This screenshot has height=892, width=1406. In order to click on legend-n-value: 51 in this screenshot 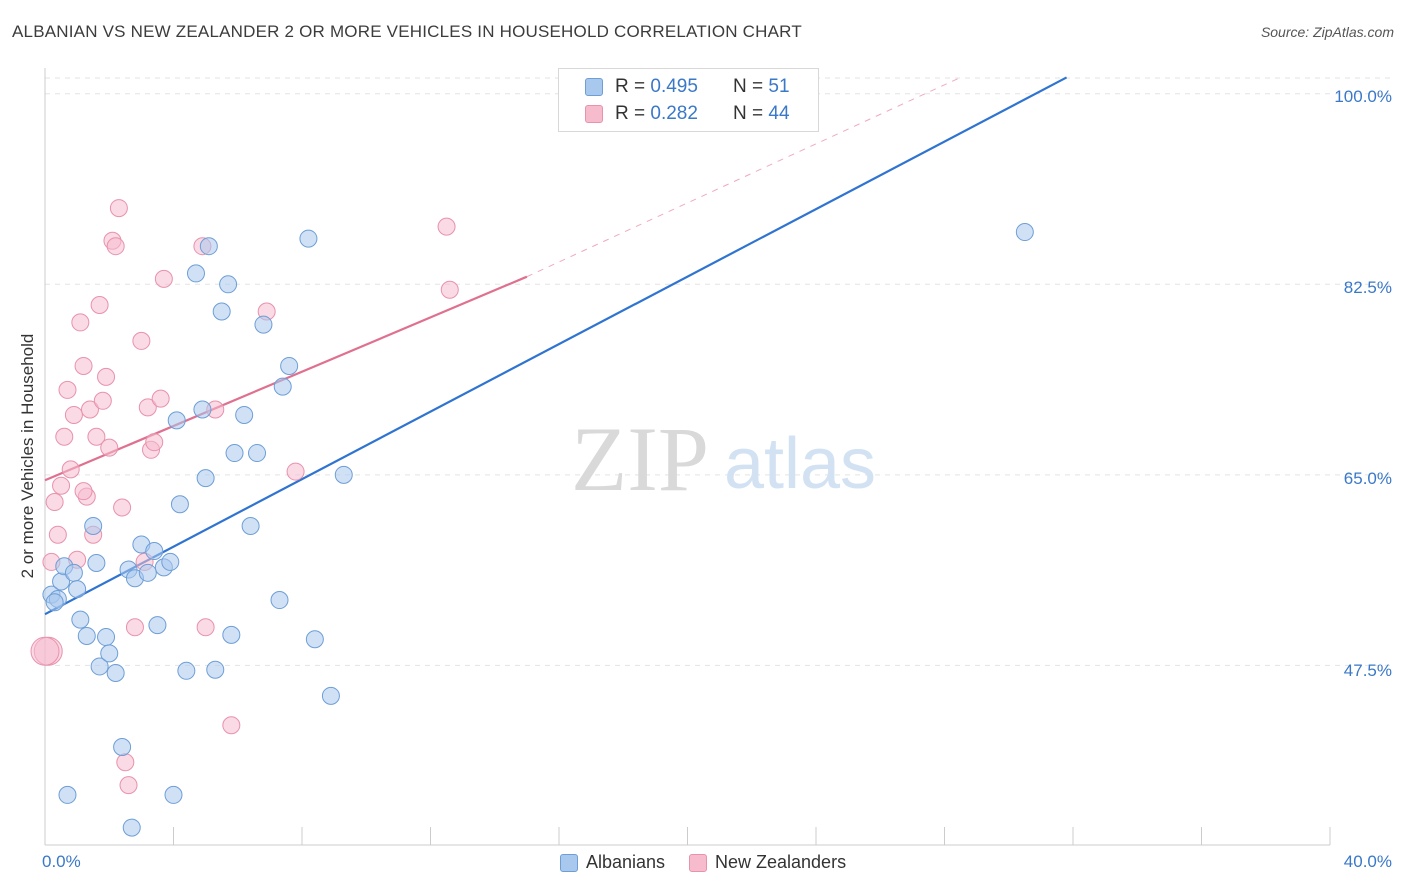, I will do `click(779, 86)`.